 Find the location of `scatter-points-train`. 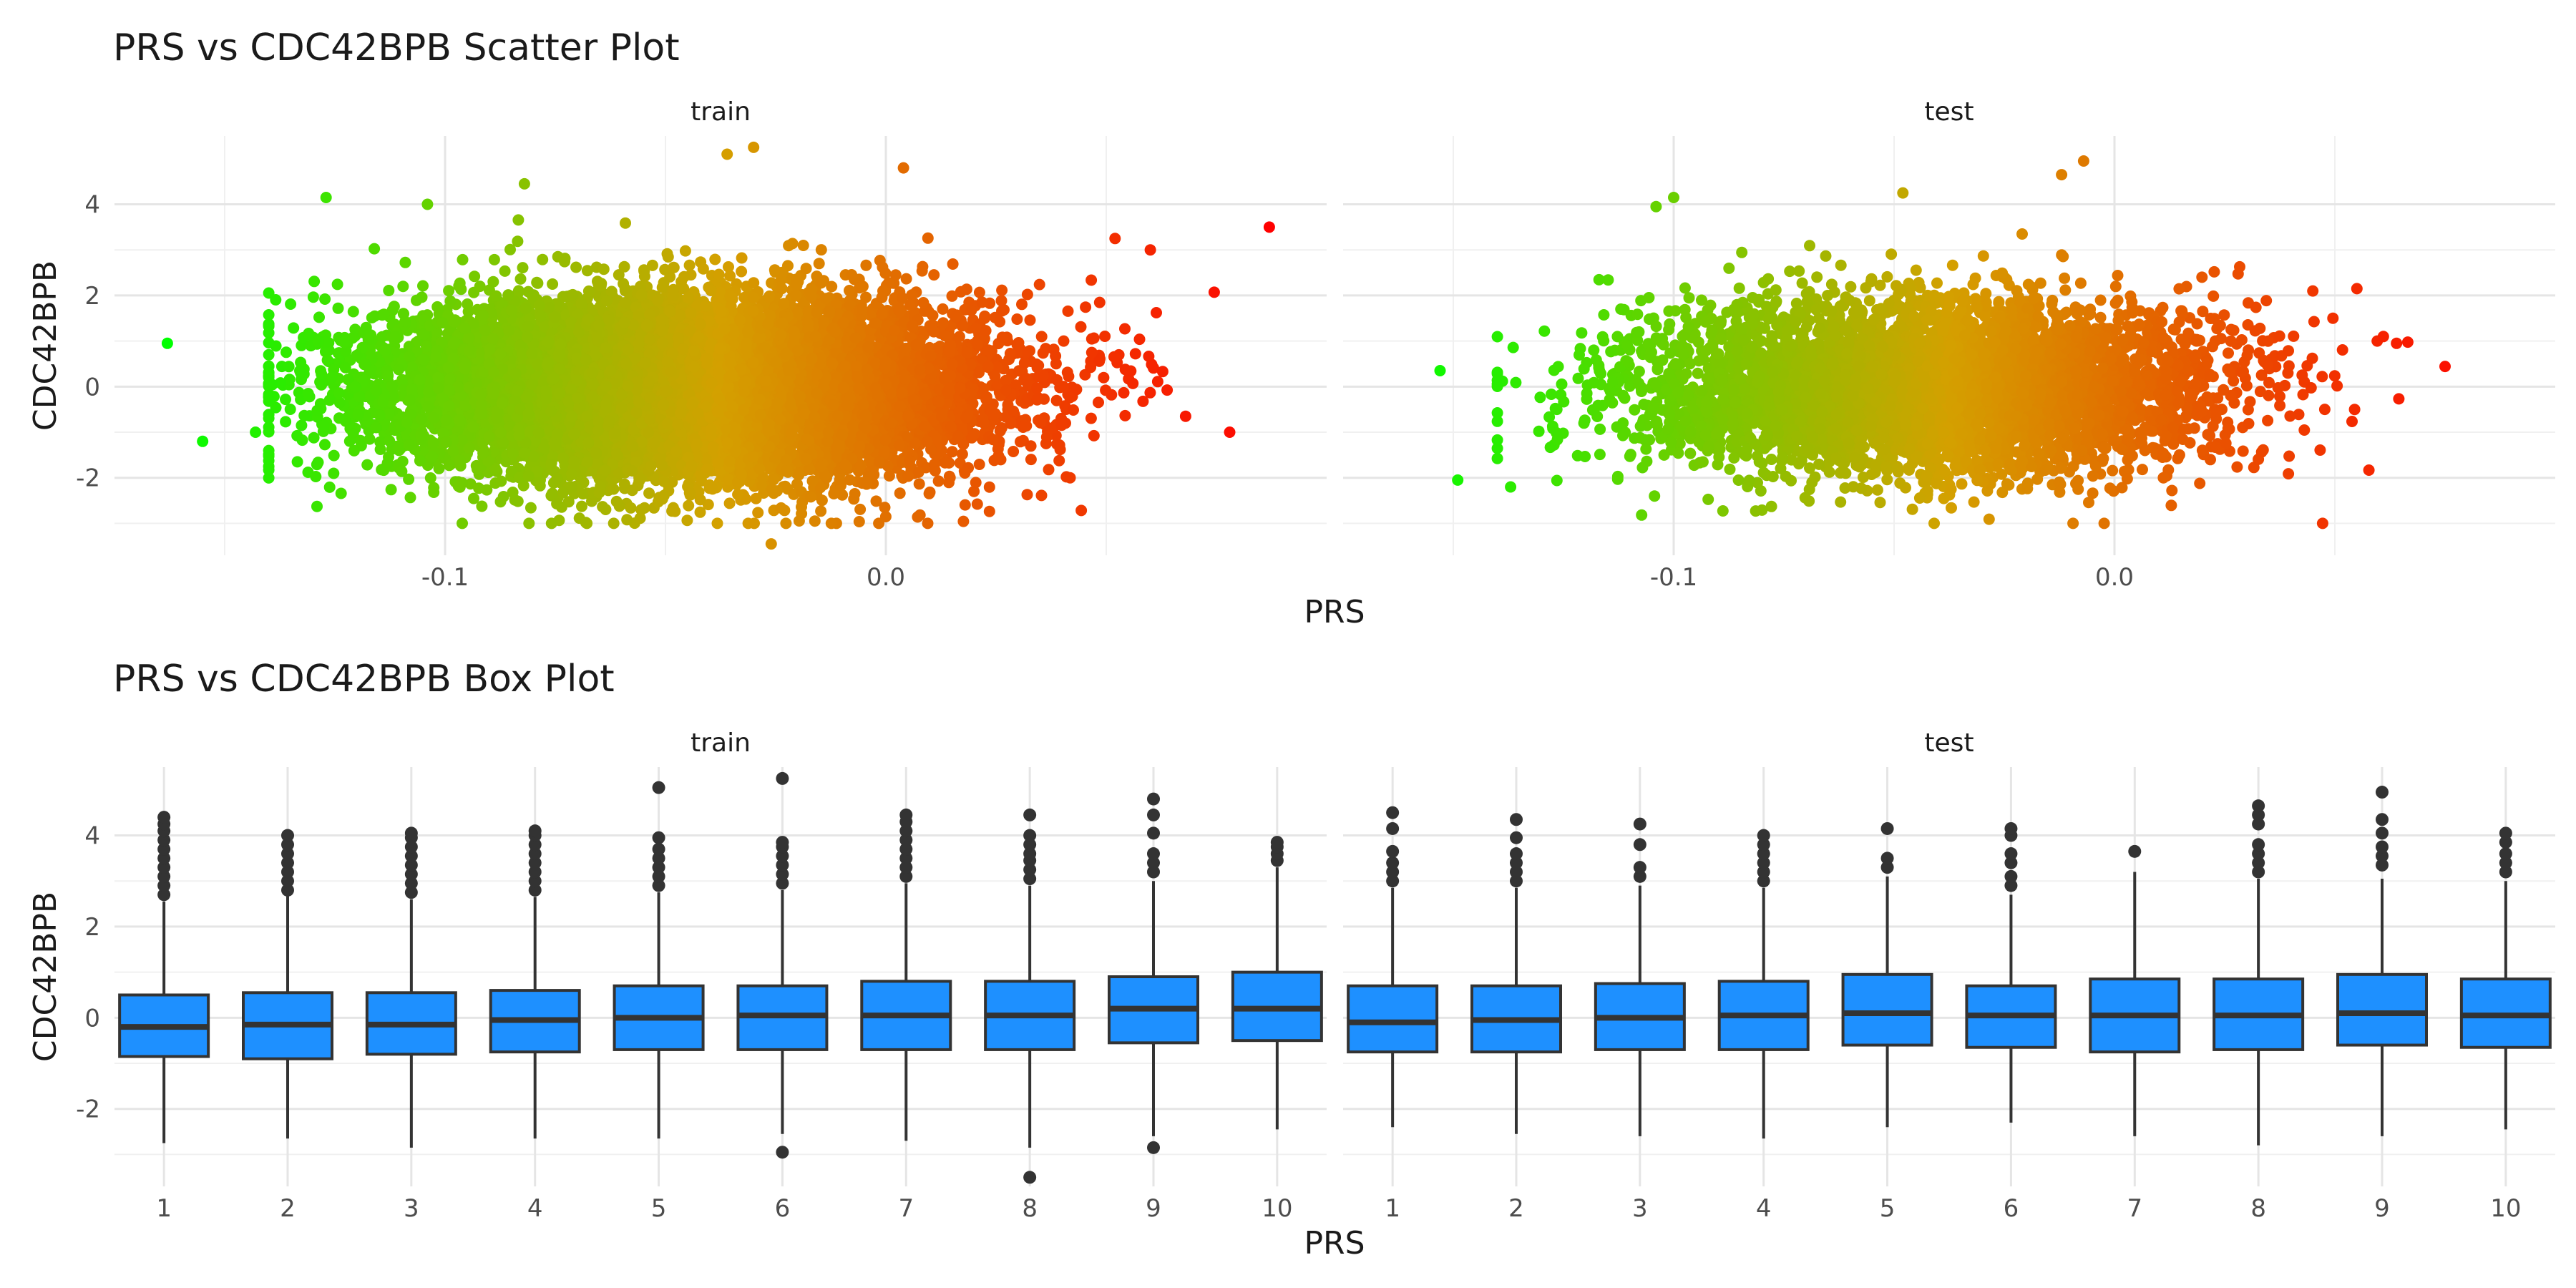

scatter-points-train is located at coordinates (718, 345).